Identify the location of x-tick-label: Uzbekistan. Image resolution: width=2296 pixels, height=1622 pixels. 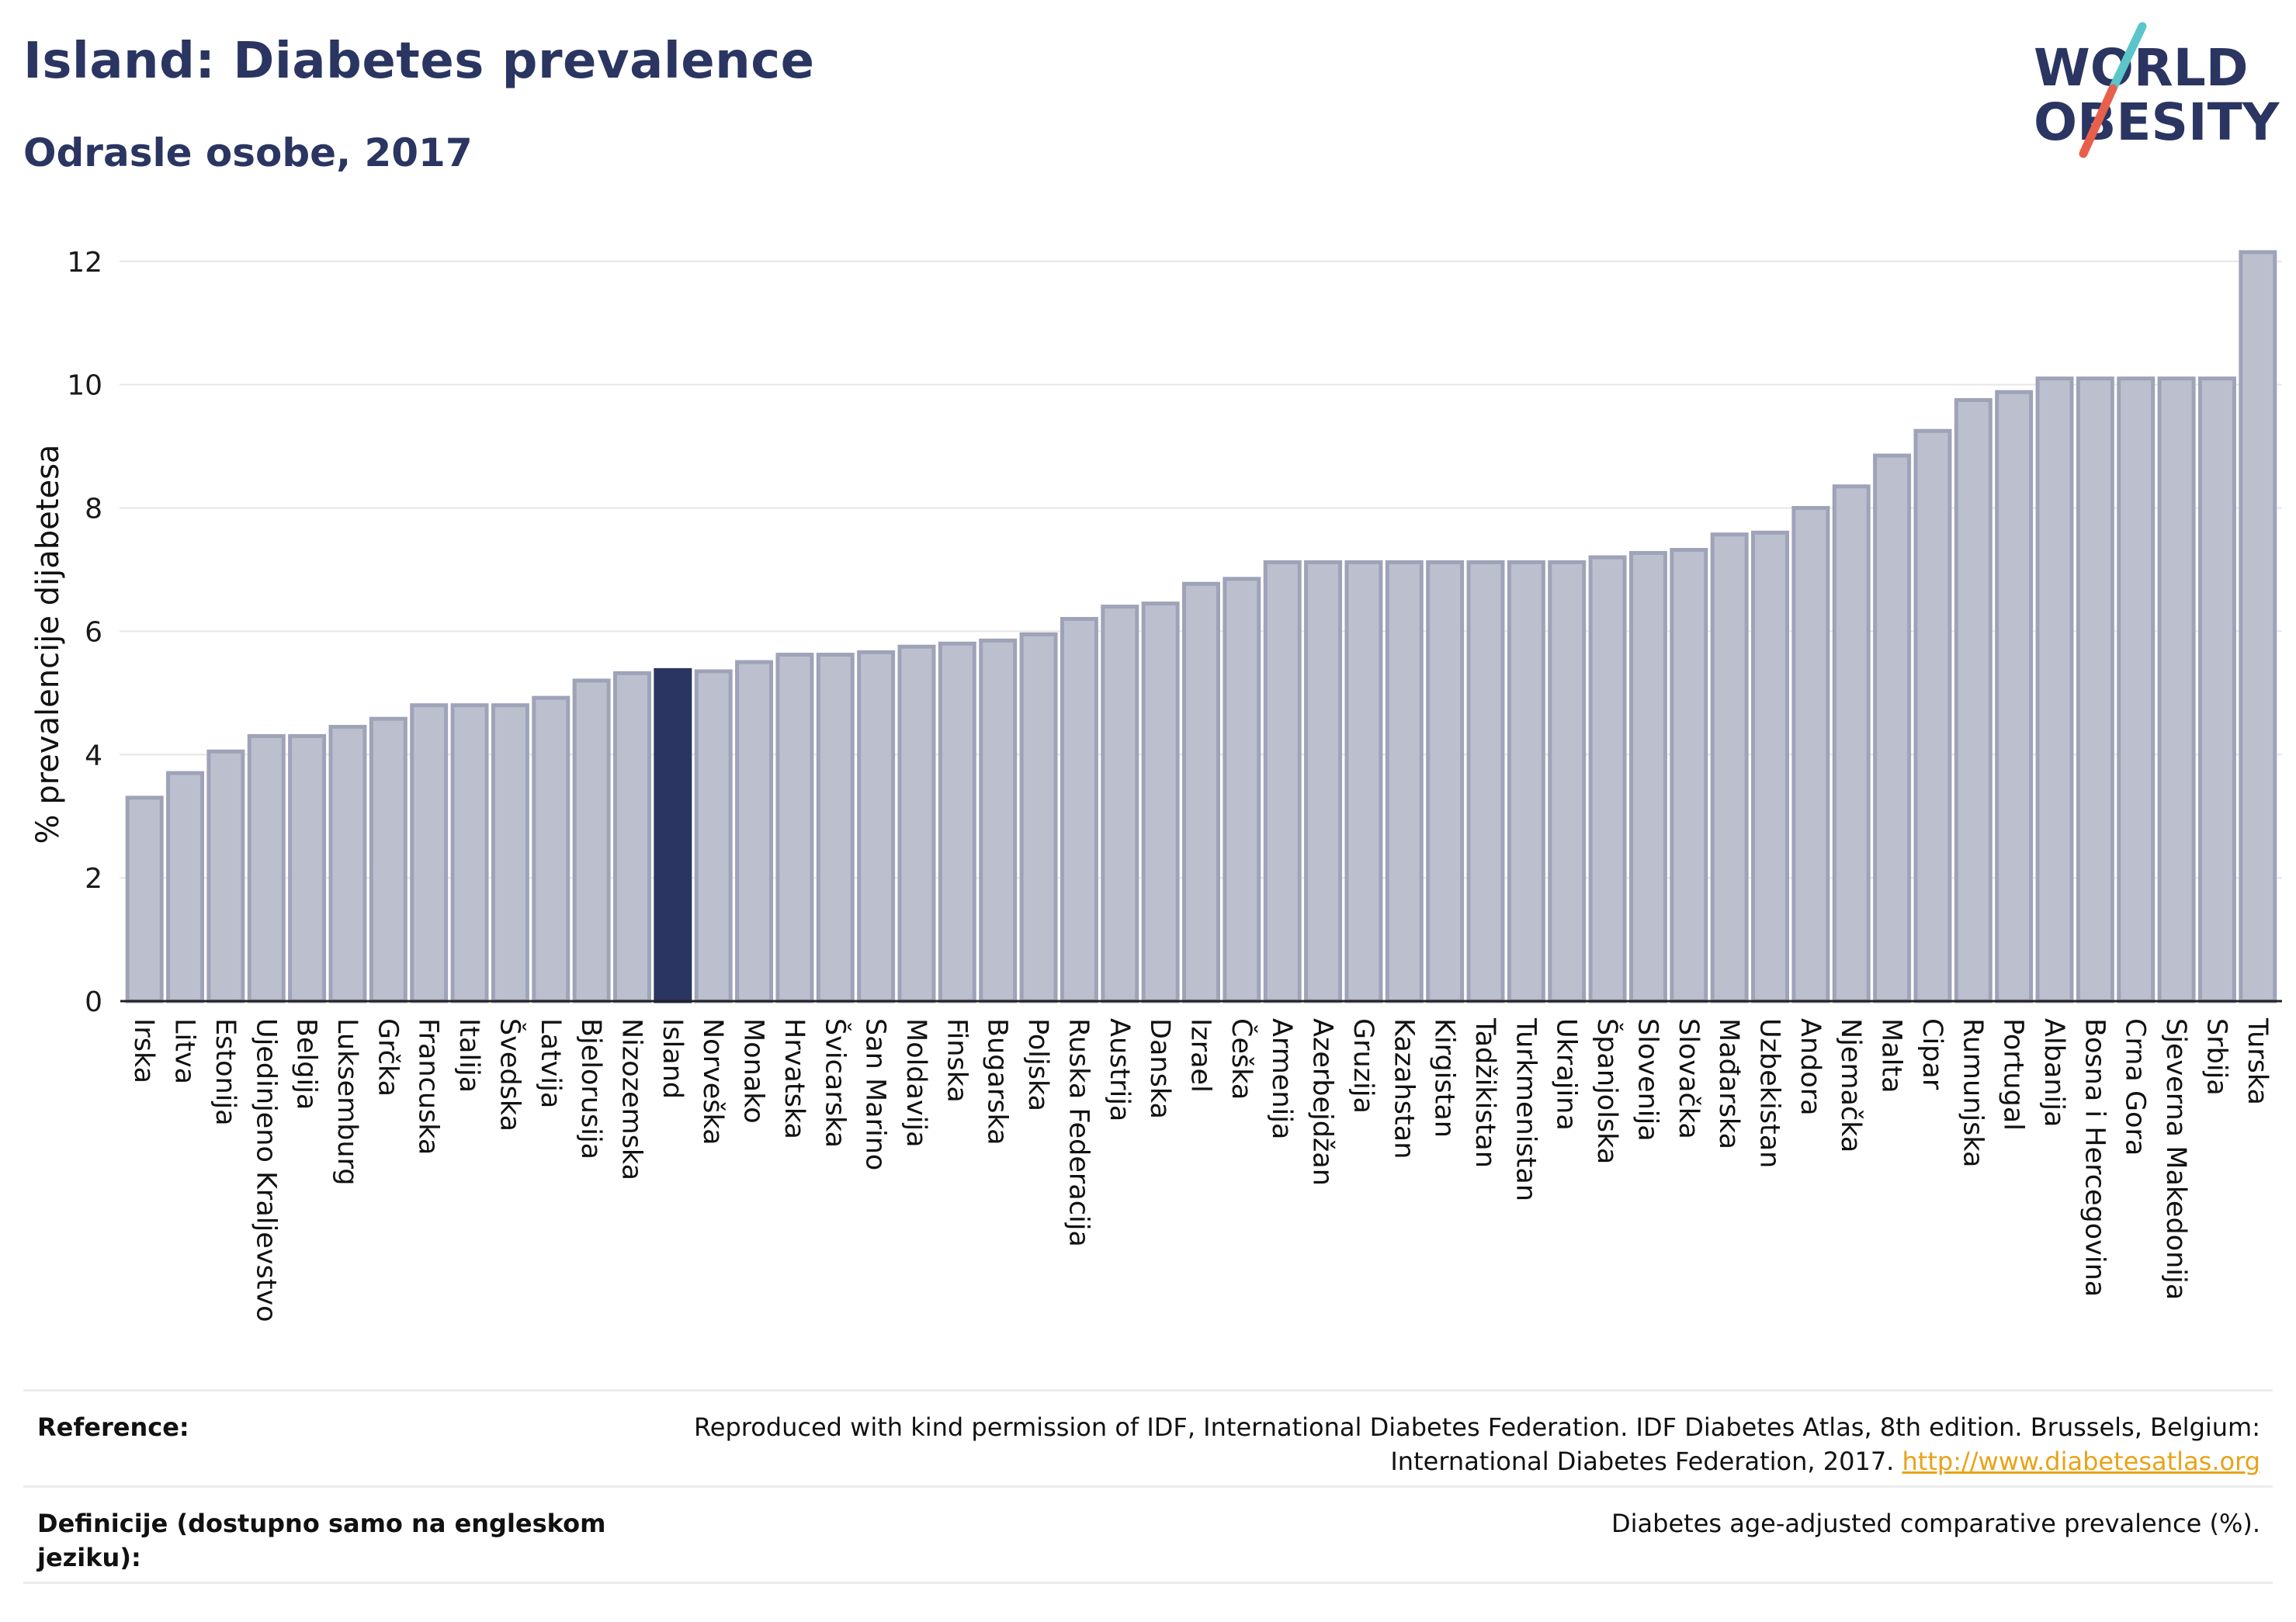
(1769, 1093).